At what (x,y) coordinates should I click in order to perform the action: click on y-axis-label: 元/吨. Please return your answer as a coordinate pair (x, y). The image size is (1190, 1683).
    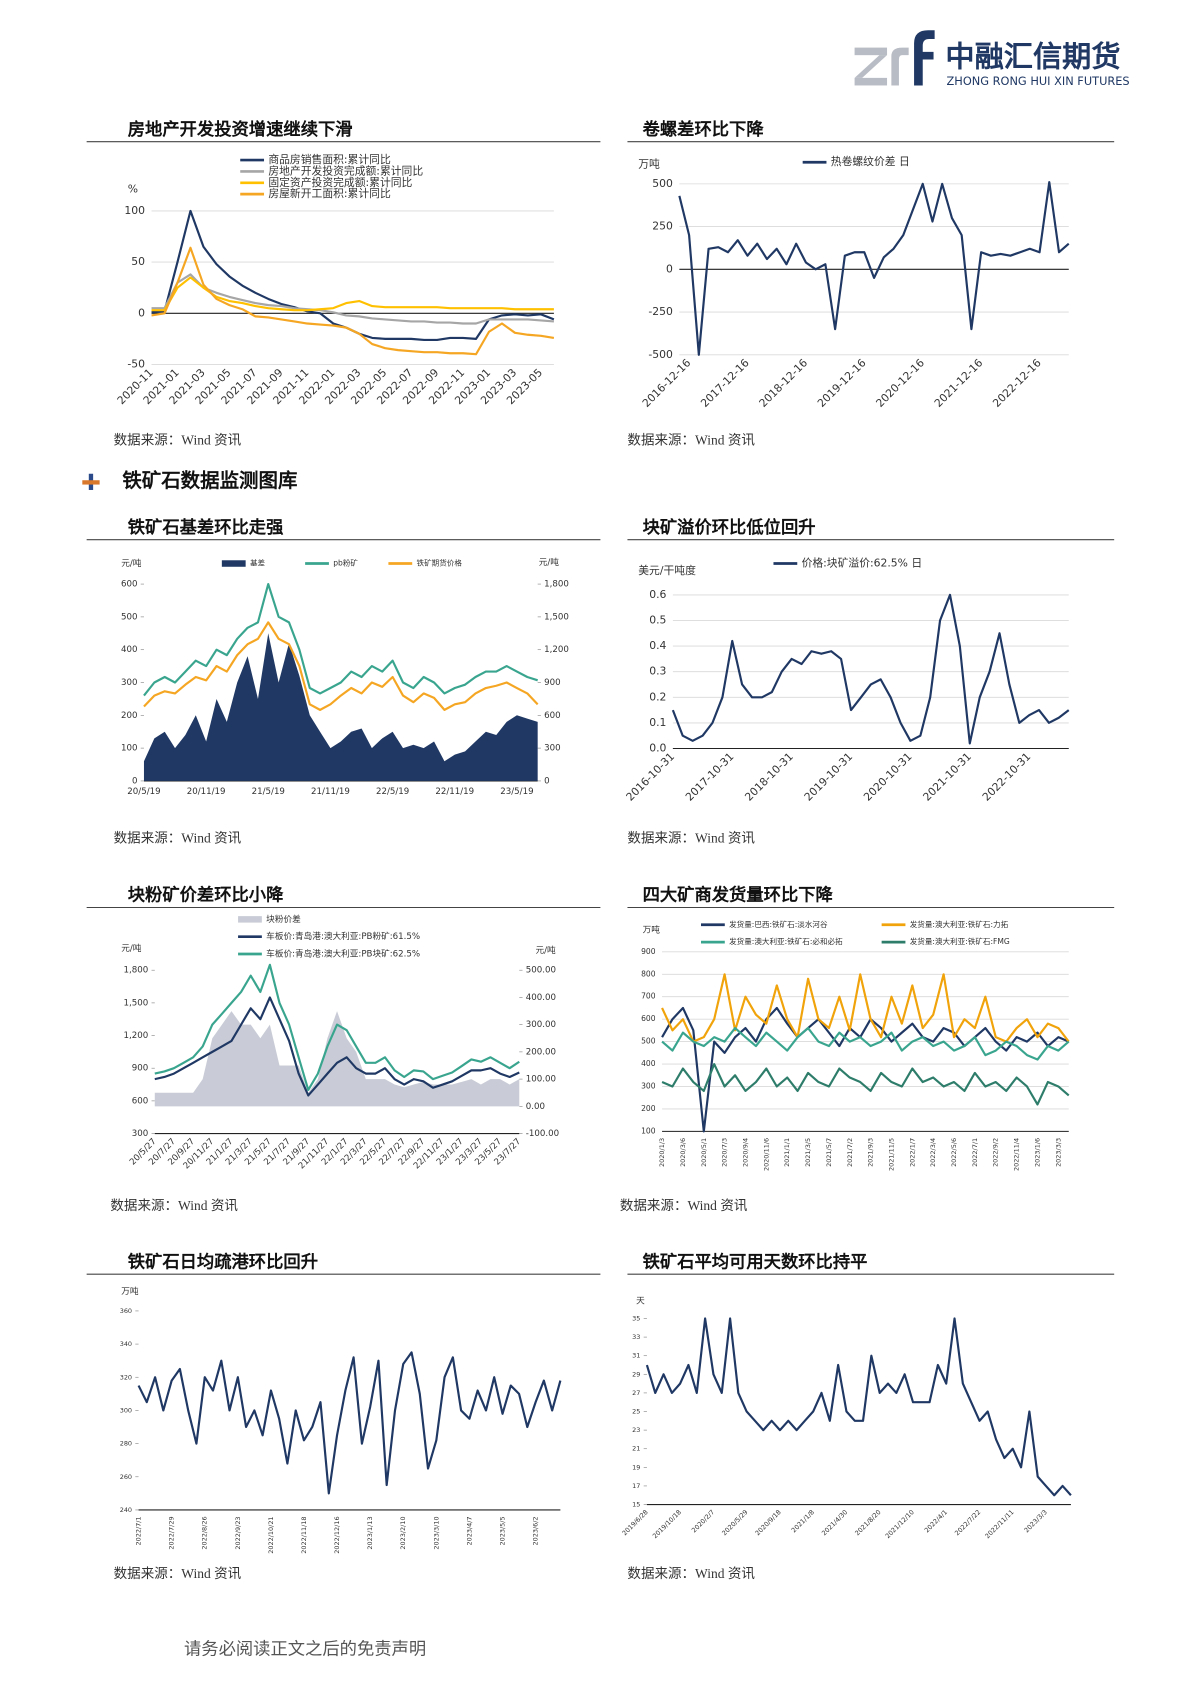
    Looking at the image, I should click on (131, 563).